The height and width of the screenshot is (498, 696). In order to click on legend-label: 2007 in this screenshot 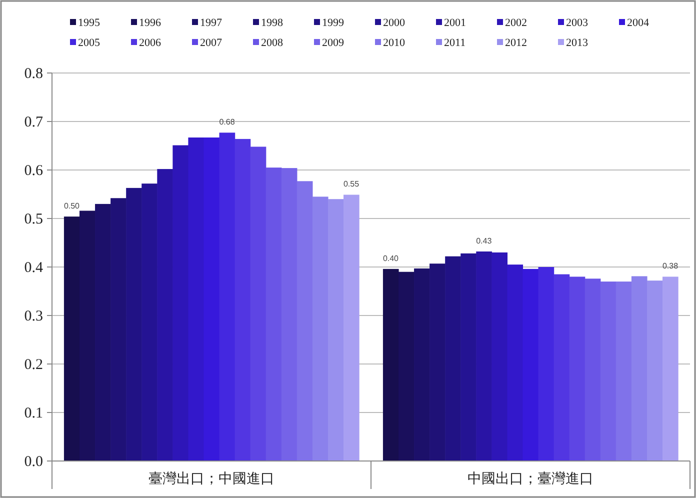, I will do `click(211, 43)`.